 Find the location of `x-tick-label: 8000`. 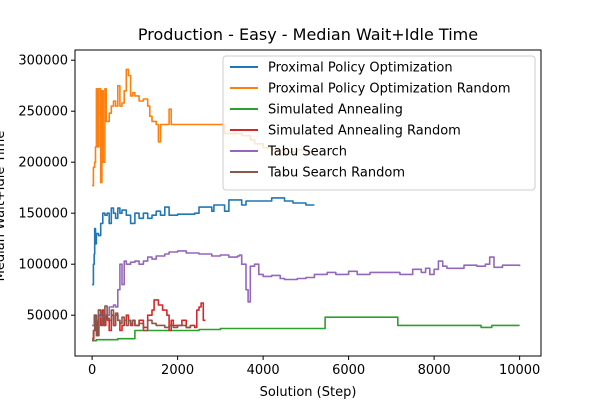

x-tick-label: 8000 is located at coordinates (434, 370).